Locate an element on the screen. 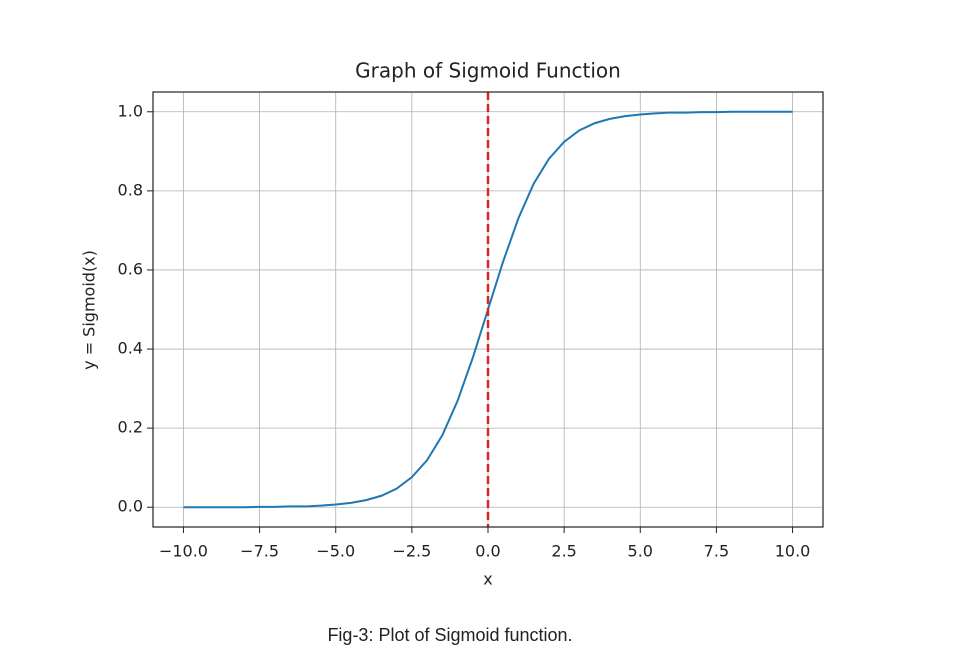 Image resolution: width=954 pixels, height=658 pixels. y-tick-label: 0.2 is located at coordinates (130, 427).